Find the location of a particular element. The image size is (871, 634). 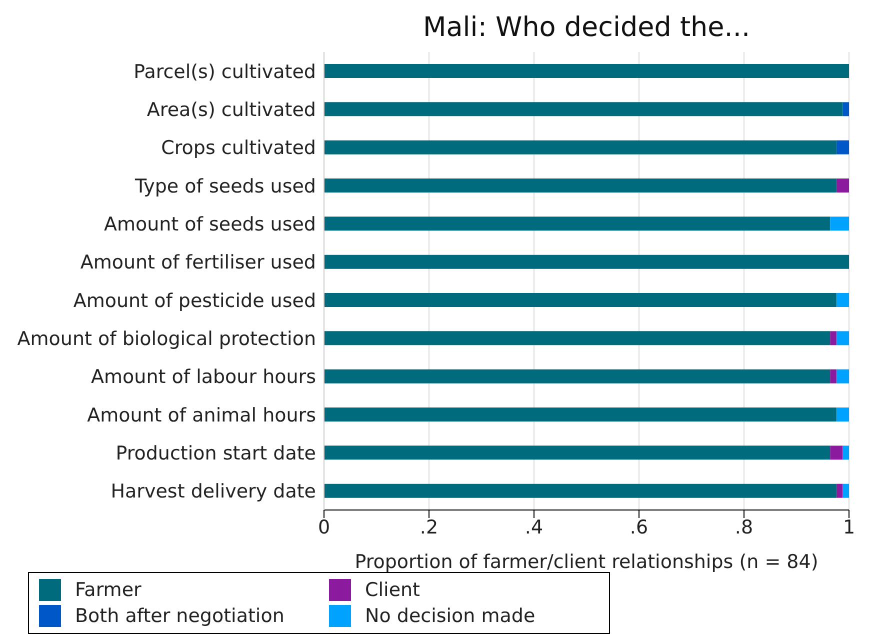

x-tick-label: 0 is located at coordinates (324, 527).